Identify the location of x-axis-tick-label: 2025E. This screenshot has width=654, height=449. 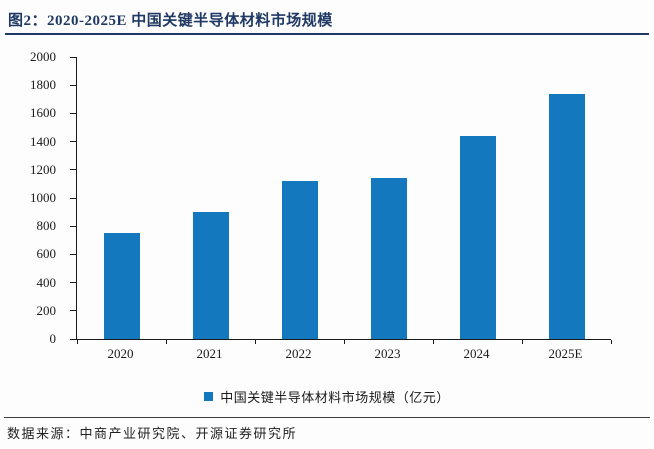
(565, 353).